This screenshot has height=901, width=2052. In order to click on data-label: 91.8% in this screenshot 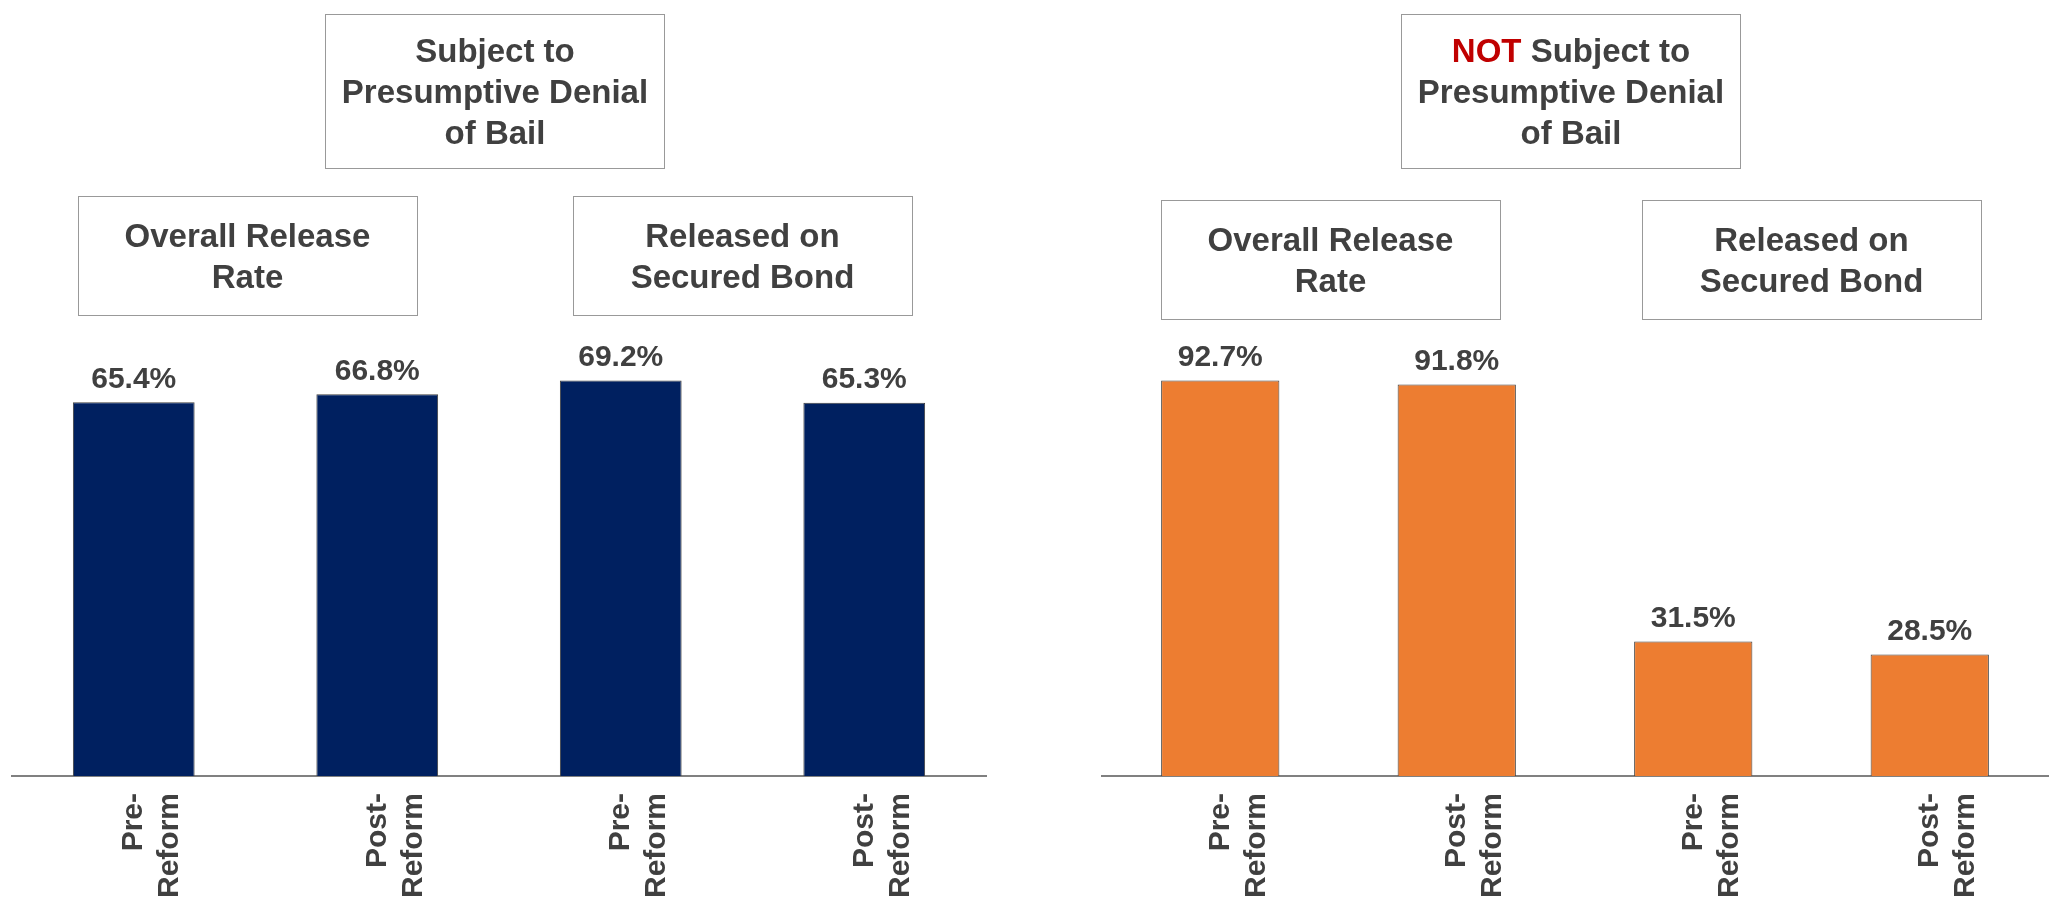, I will do `click(1457, 359)`.